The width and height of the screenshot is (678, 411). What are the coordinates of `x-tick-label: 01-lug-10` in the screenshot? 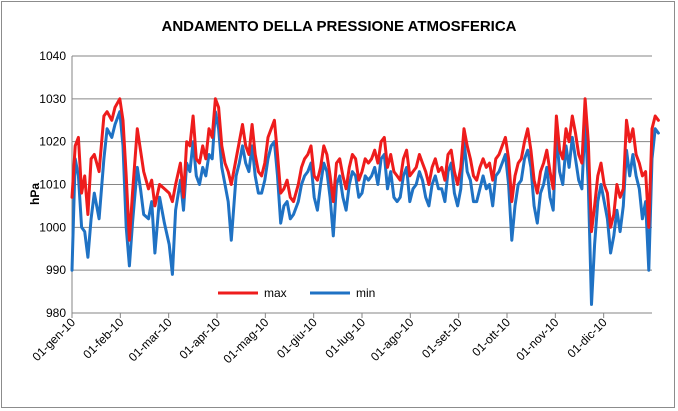 It's located at (345, 338).